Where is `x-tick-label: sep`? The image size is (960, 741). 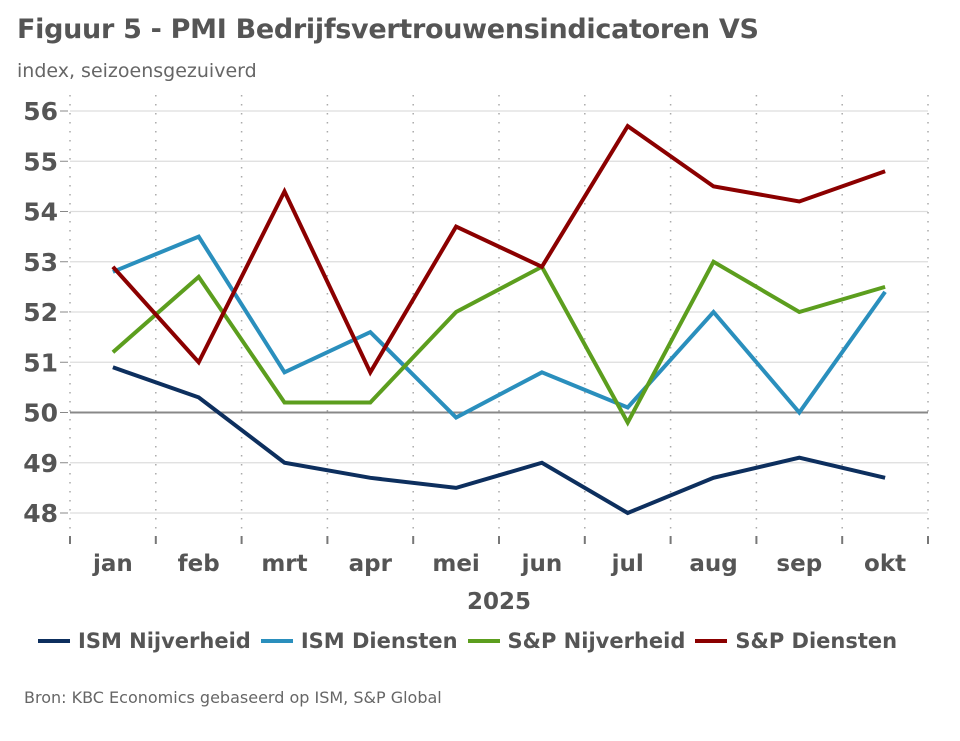 x-tick-label: sep is located at coordinates (799, 564).